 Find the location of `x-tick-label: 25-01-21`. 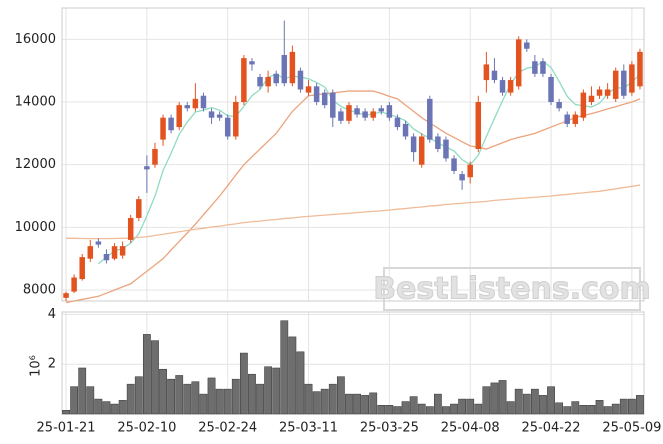

x-tick-label: 25-01-21 is located at coordinates (66, 428).